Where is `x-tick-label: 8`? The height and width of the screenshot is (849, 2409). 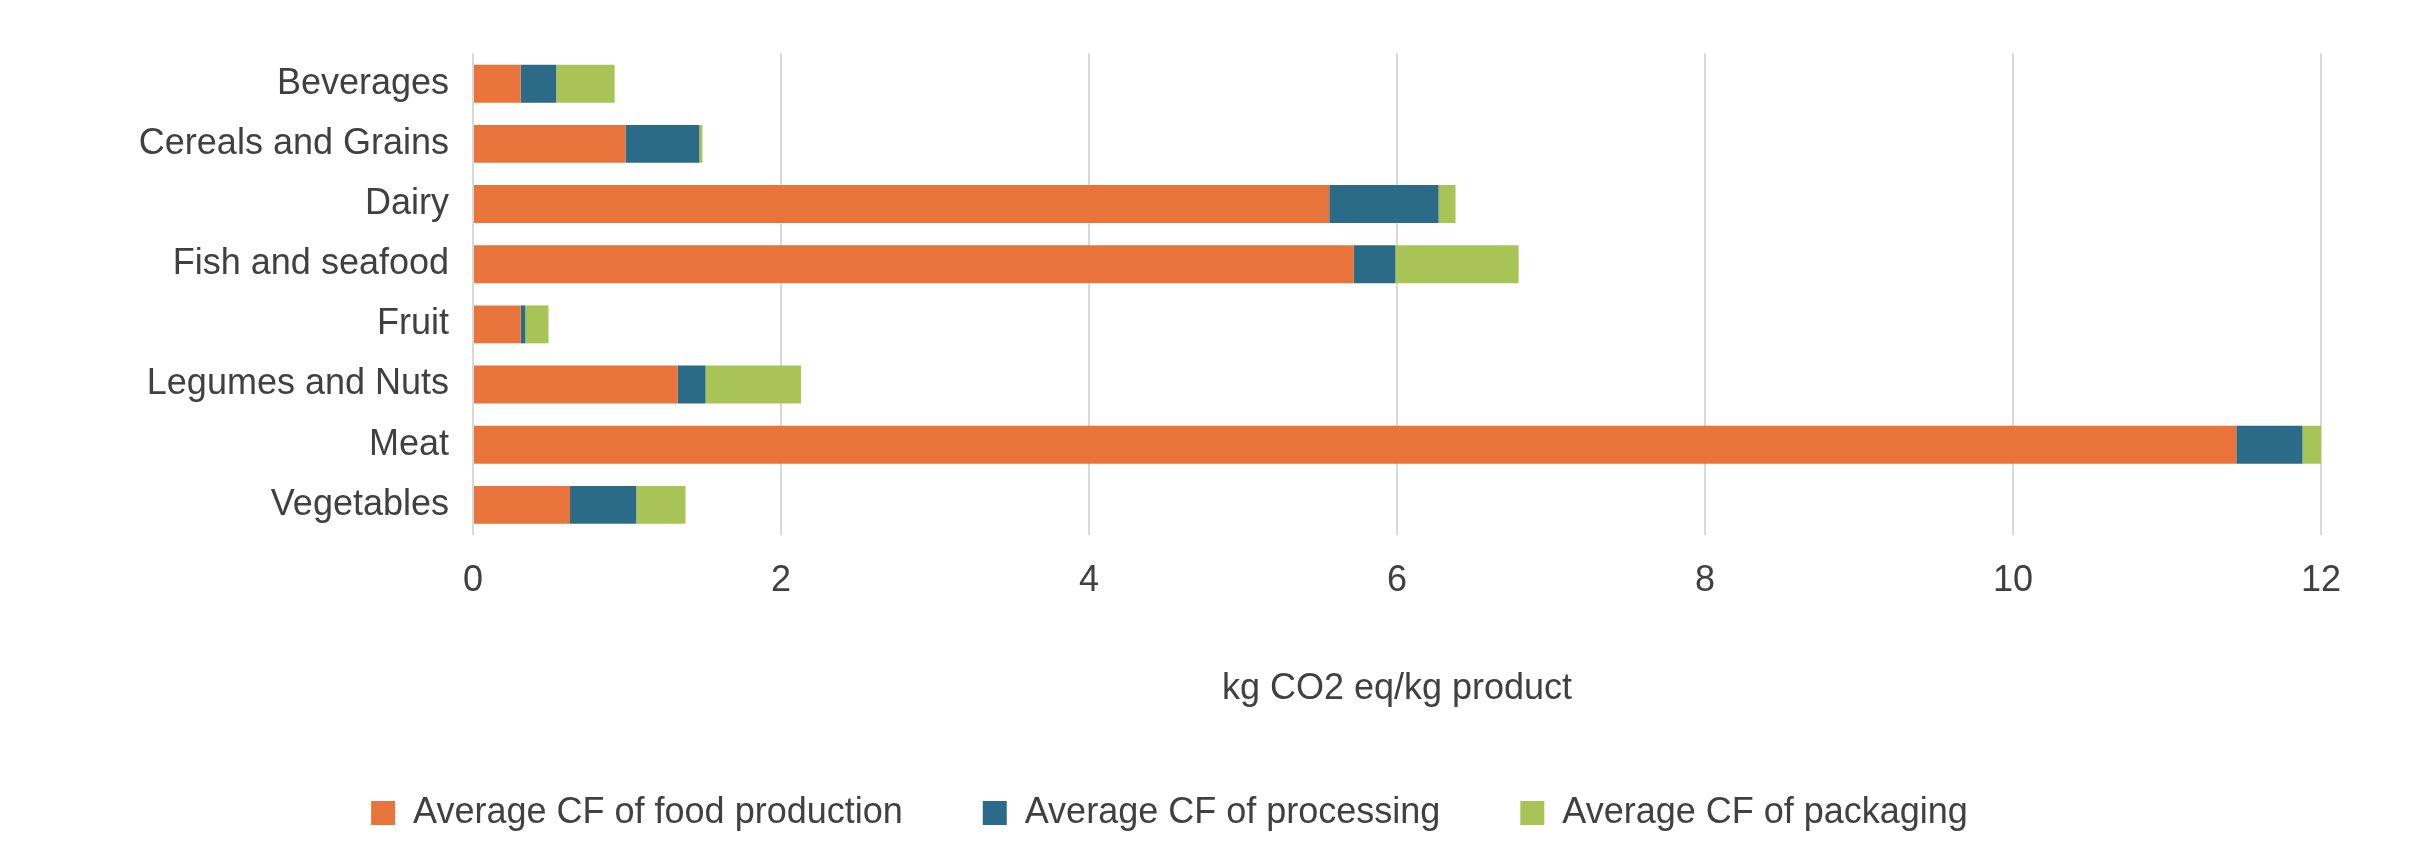
x-tick-label: 8 is located at coordinates (1705, 578).